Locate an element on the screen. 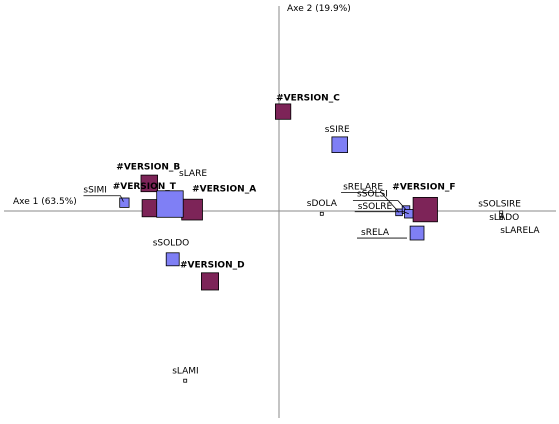  leader-line-ssolre is located at coordinates (381, 213).